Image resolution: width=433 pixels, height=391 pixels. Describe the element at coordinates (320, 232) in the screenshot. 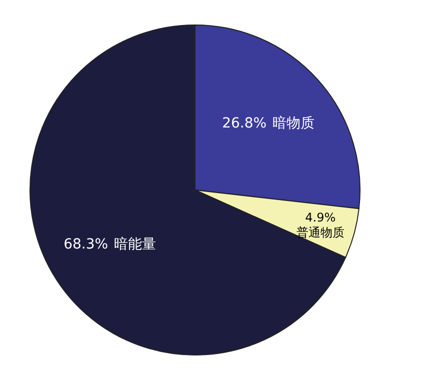

I see `slice-label: 普通物质` at that location.